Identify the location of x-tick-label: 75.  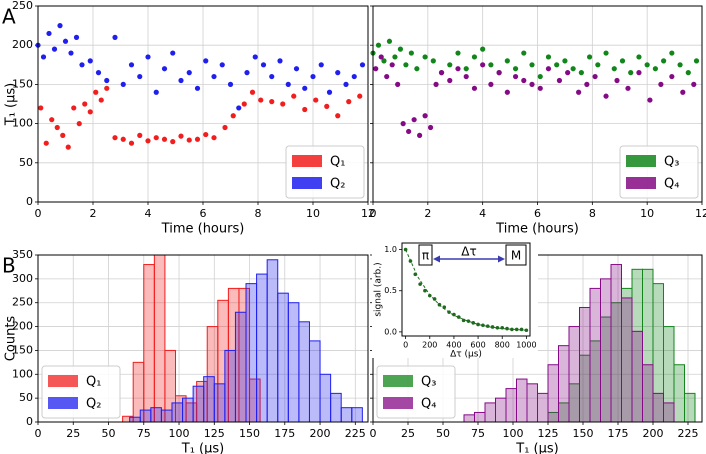
(144, 433).